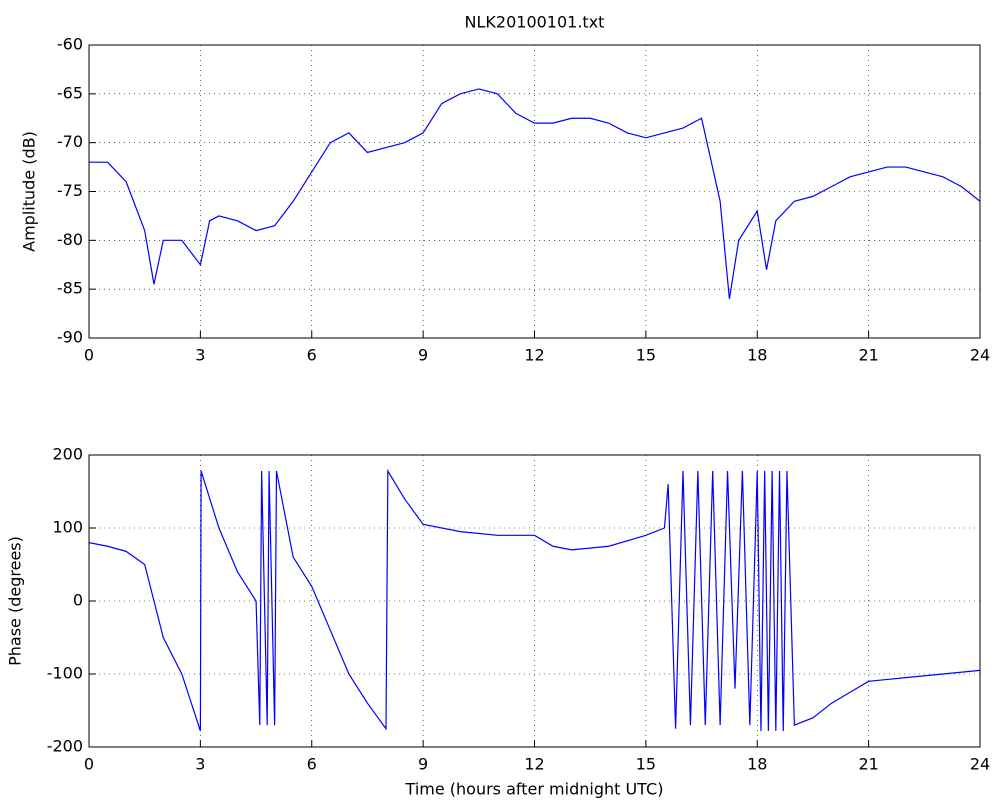 Image resolution: width=998 pixels, height=806 pixels. Describe the element at coordinates (70, 141) in the screenshot. I see `y-tick-label: -70` at that location.